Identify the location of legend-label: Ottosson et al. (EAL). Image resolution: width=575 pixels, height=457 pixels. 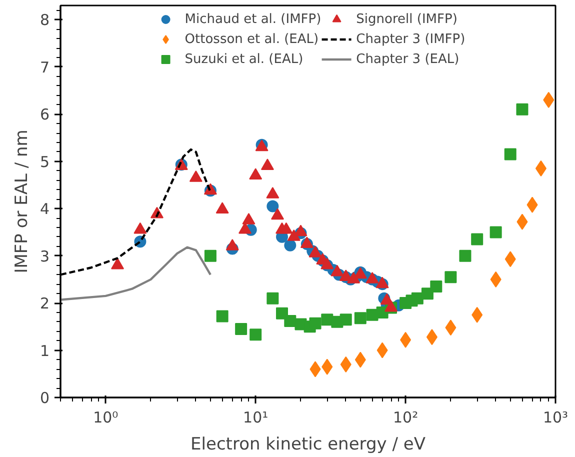
(251, 39).